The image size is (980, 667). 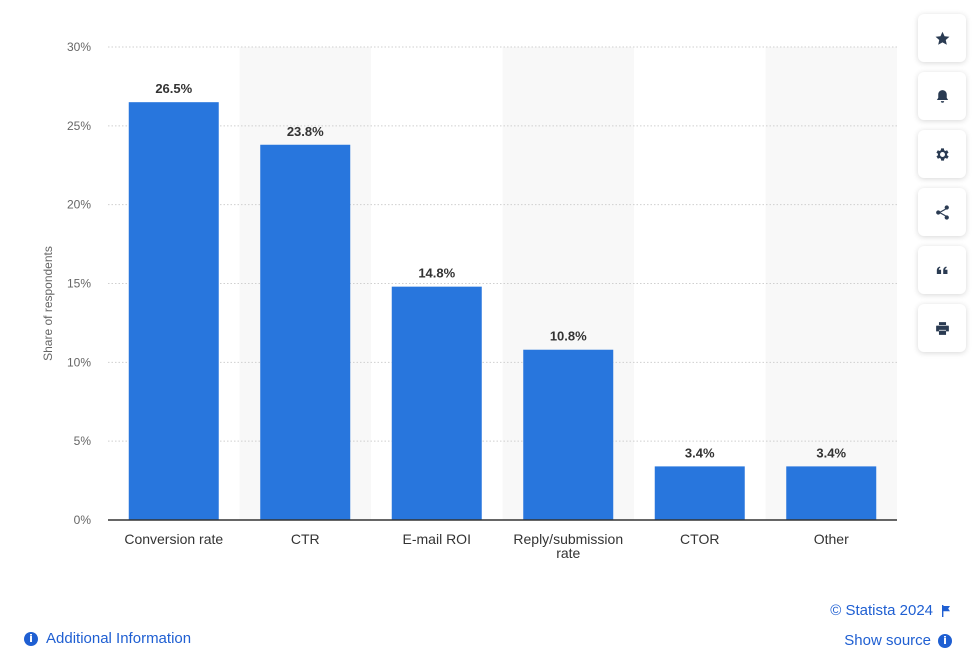 I want to click on y-axis-title: Share of respondents, so click(x=48, y=303).